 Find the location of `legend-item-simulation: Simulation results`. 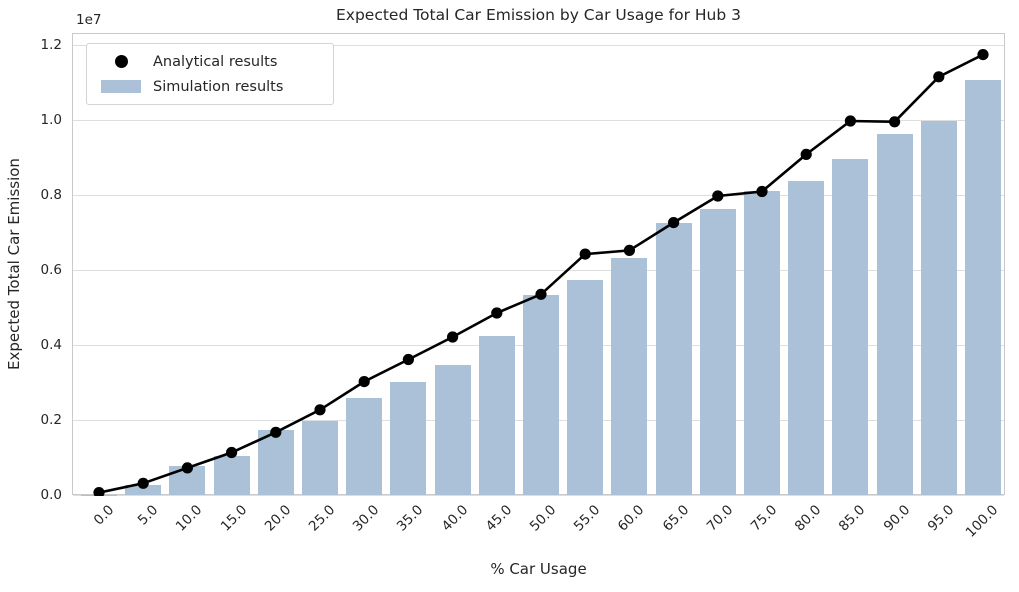

legend-item-simulation: Simulation results is located at coordinates (209, 86).